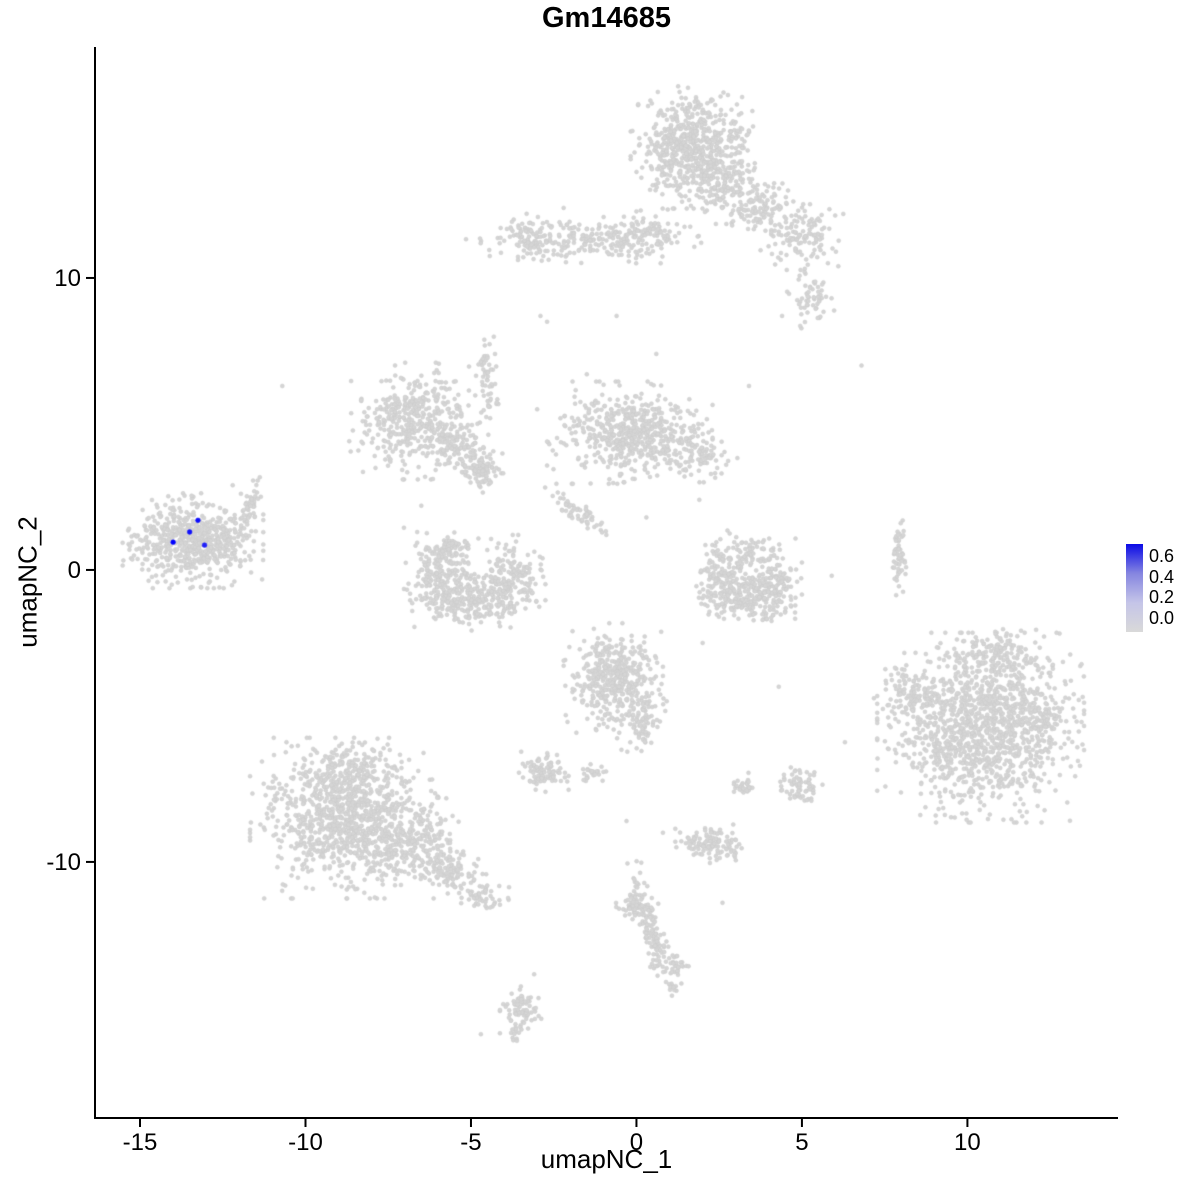  What do you see at coordinates (1162, 556) in the screenshot?
I see `legend-tick-label-0: 0.6` at bounding box center [1162, 556].